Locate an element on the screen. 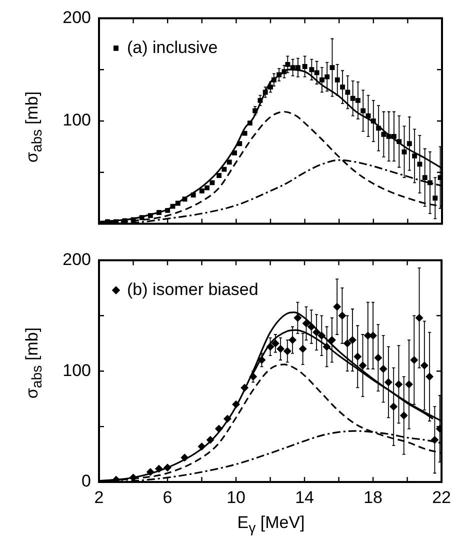 The width and height of the screenshot is (457, 537). y-tick-label: 0 is located at coordinates (86, 481).